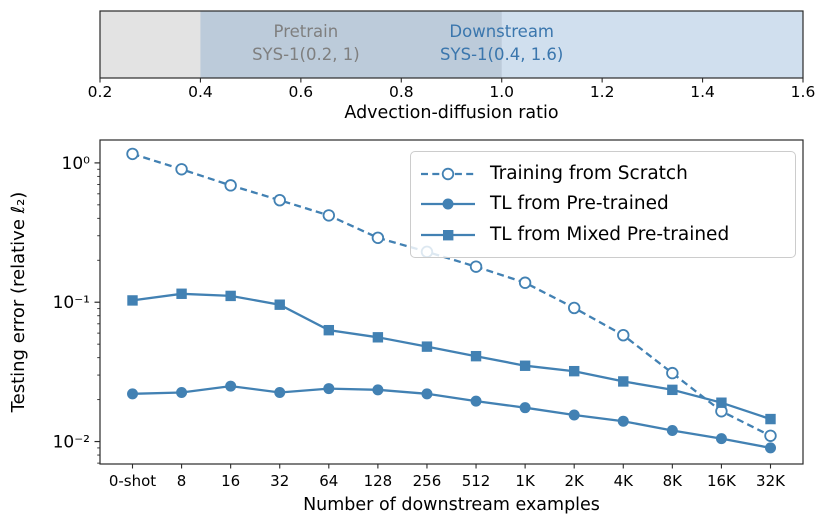 This screenshot has width=830, height=529. Describe the element at coordinates (673, 481) in the screenshot. I see `x-tick-label: 8K` at that location.